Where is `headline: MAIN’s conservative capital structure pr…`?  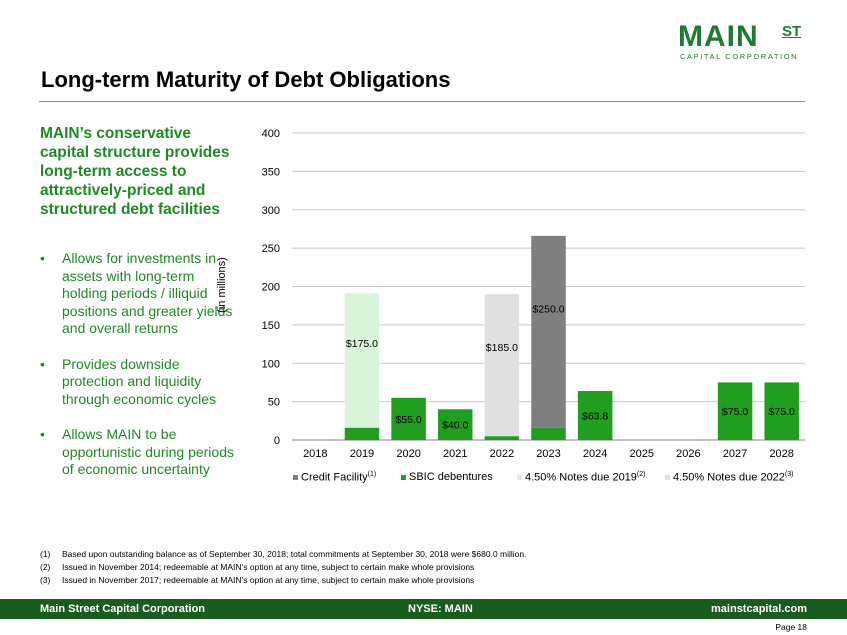 headline: MAIN’s conservative capital structure pr… is located at coordinates (135, 171).